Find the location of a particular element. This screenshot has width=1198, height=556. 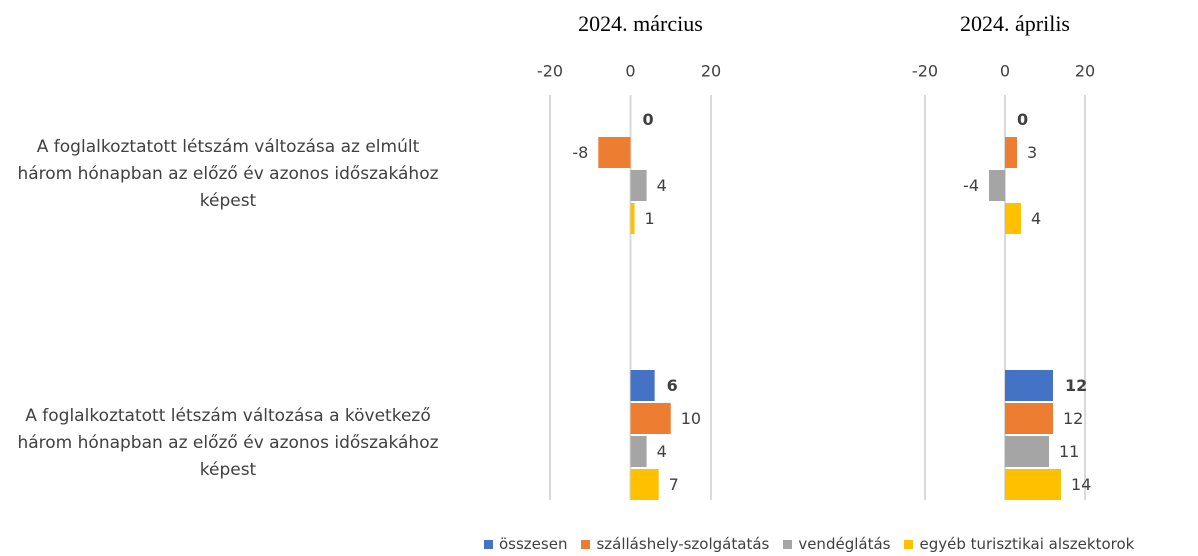

data-label: 3 is located at coordinates (1032, 152).